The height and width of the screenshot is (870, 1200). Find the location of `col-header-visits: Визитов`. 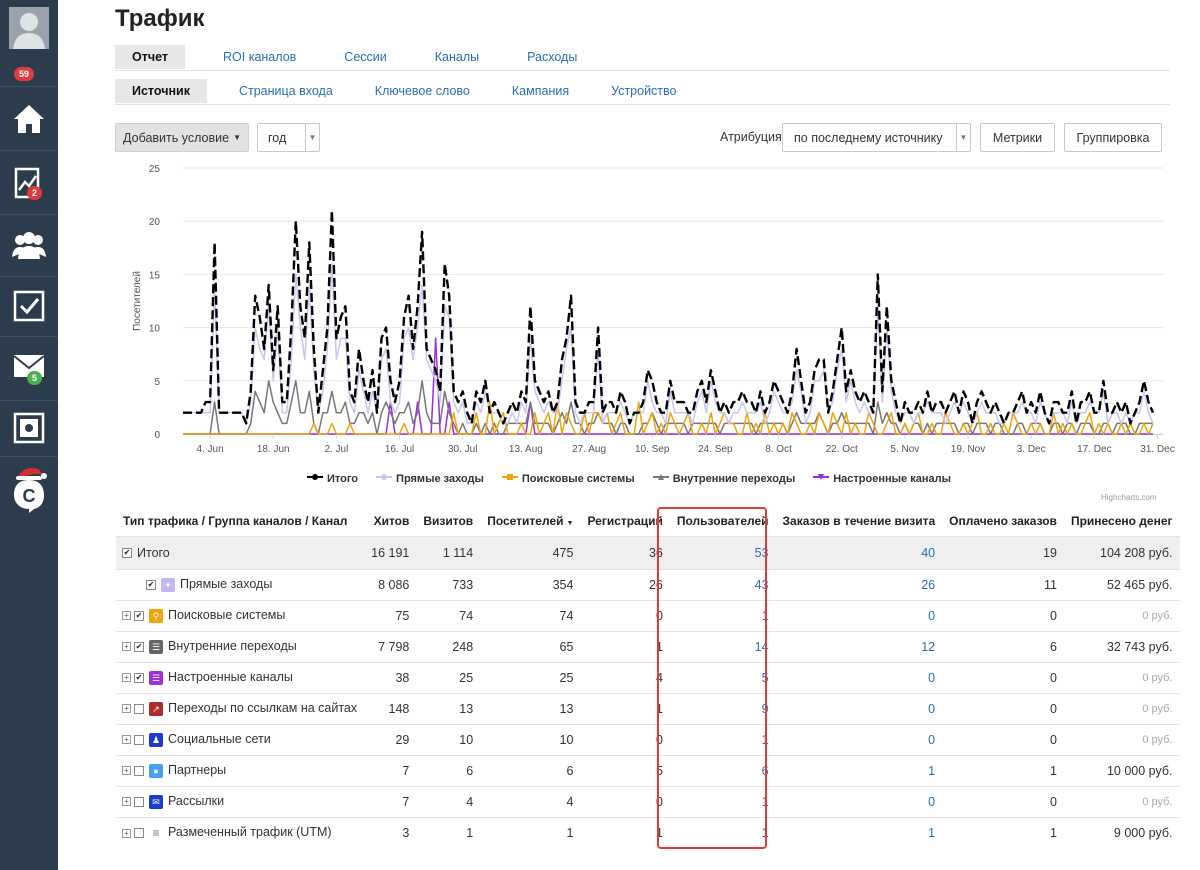

col-header-visits: Визитов is located at coordinates (448, 520).